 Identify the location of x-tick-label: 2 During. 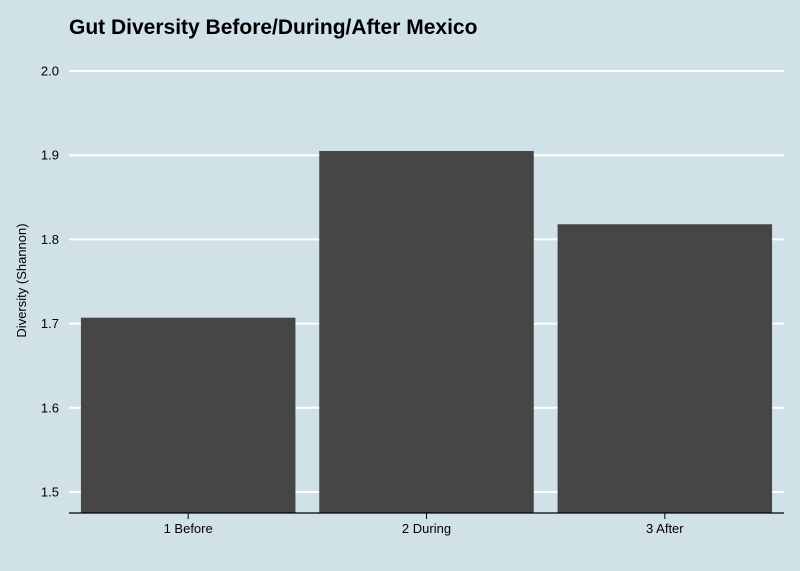
(426, 528).